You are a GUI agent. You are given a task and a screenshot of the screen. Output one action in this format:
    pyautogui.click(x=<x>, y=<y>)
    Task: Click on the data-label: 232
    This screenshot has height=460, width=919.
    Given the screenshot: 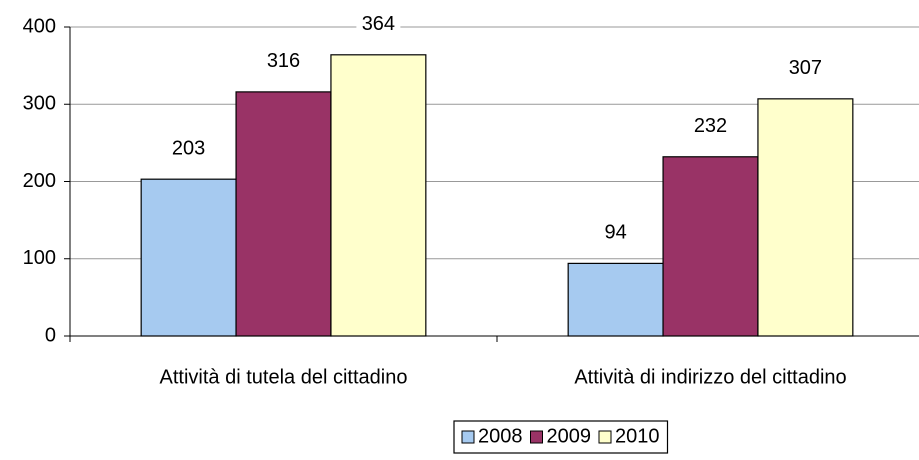 What is the action you would take?
    pyautogui.click(x=710, y=126)
    